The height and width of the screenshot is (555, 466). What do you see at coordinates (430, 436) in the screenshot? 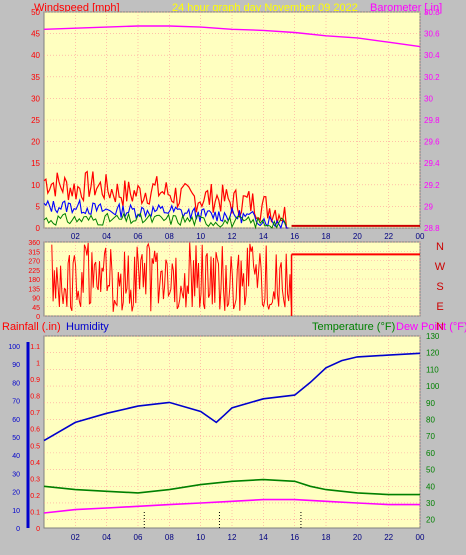
I see `temp-tick-label: 70` at bounding box center [430, 436].